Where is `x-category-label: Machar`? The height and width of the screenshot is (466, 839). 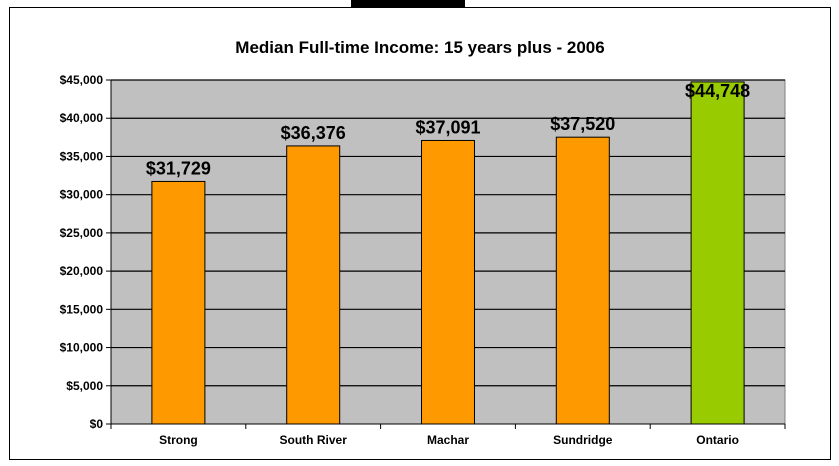
x-category-label: Machar is located at coordinates (448, 440).